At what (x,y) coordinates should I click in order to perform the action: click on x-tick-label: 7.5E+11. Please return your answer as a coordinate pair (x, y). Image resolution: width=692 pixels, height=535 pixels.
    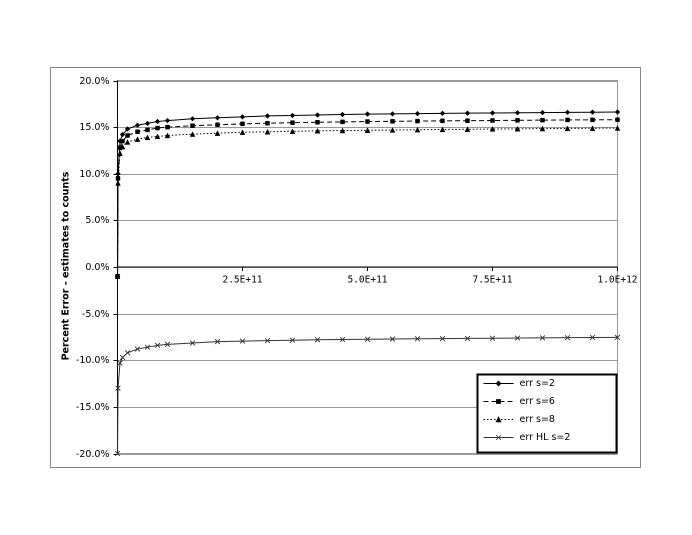
    Looking at the image, I should click on (492, 280).